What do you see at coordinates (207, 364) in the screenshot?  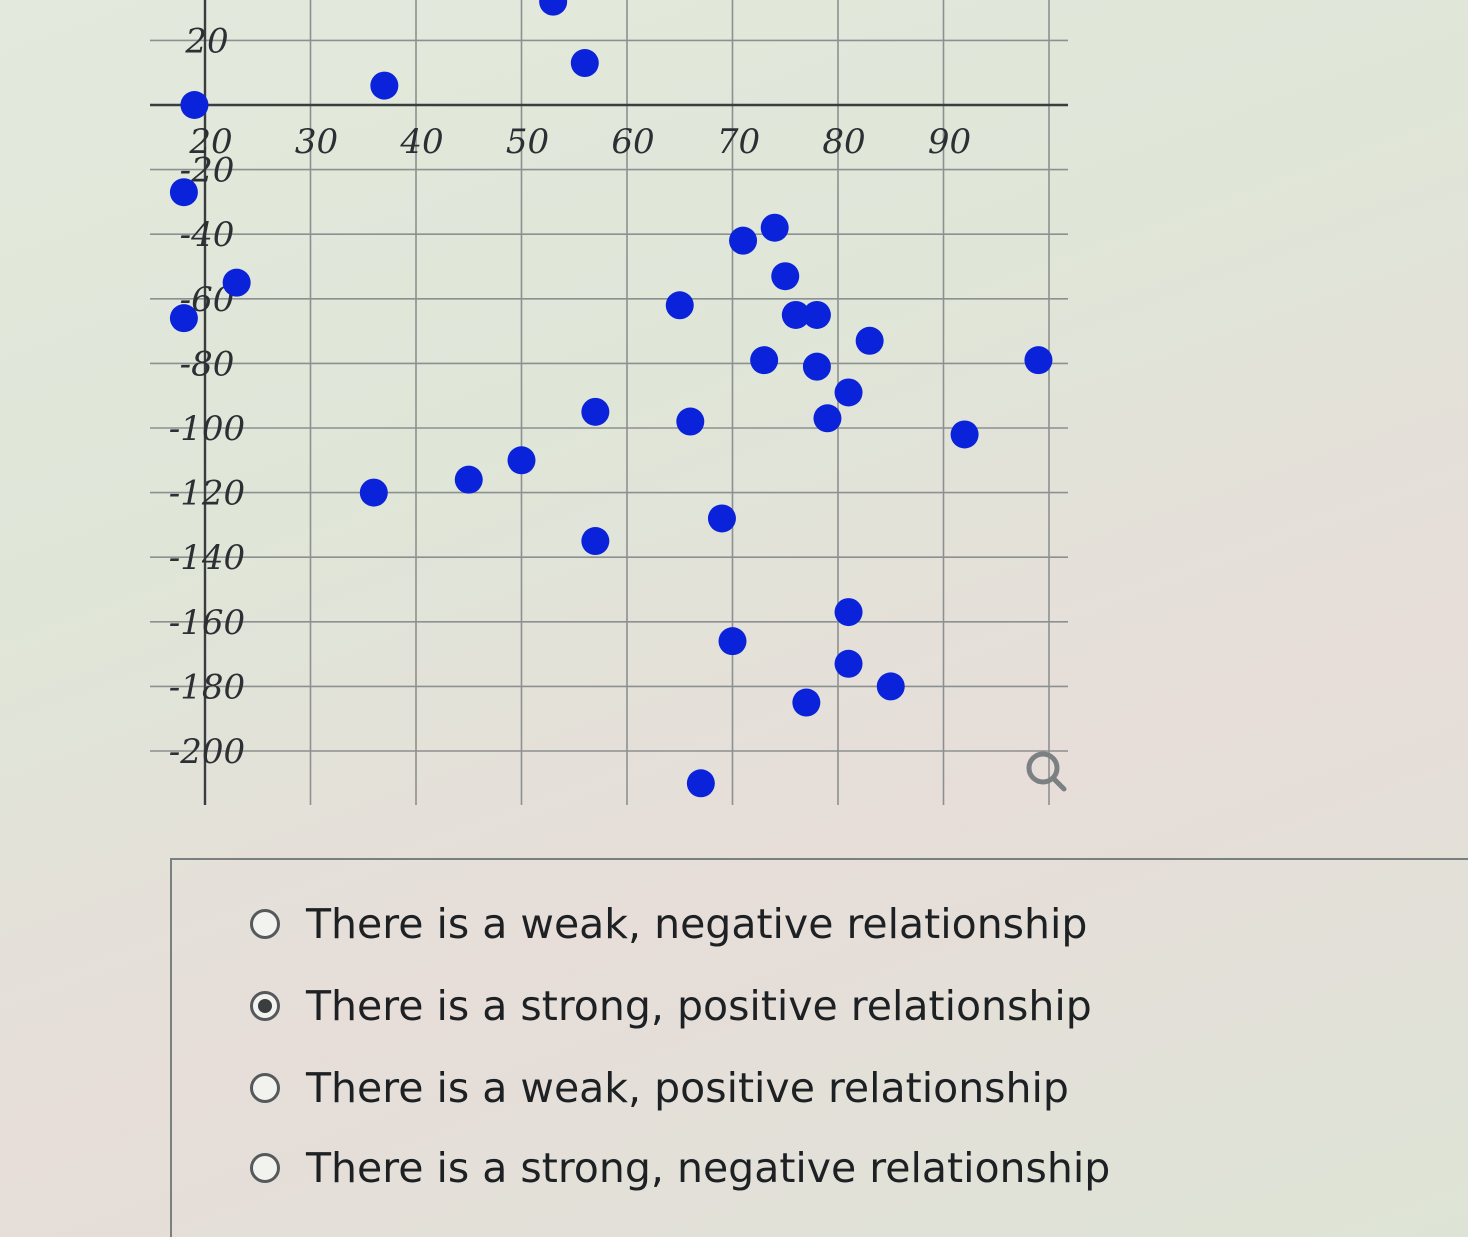 I see `y-tick-label: -80` at bounding box center [207, 364].